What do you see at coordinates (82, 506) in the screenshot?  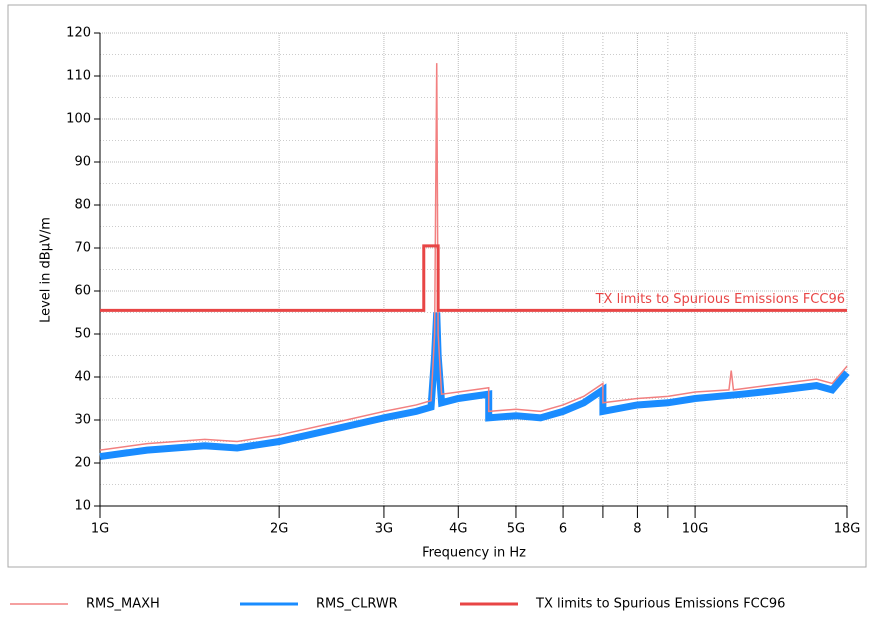 I see `y-tick-label: 10` at bounding box center [82, 506].